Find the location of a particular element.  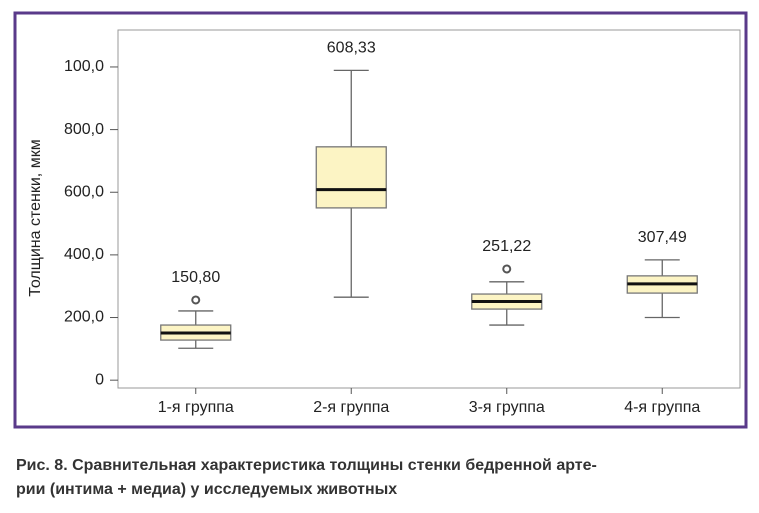

value-label: 307,49 is located at coordinates (662, 237).